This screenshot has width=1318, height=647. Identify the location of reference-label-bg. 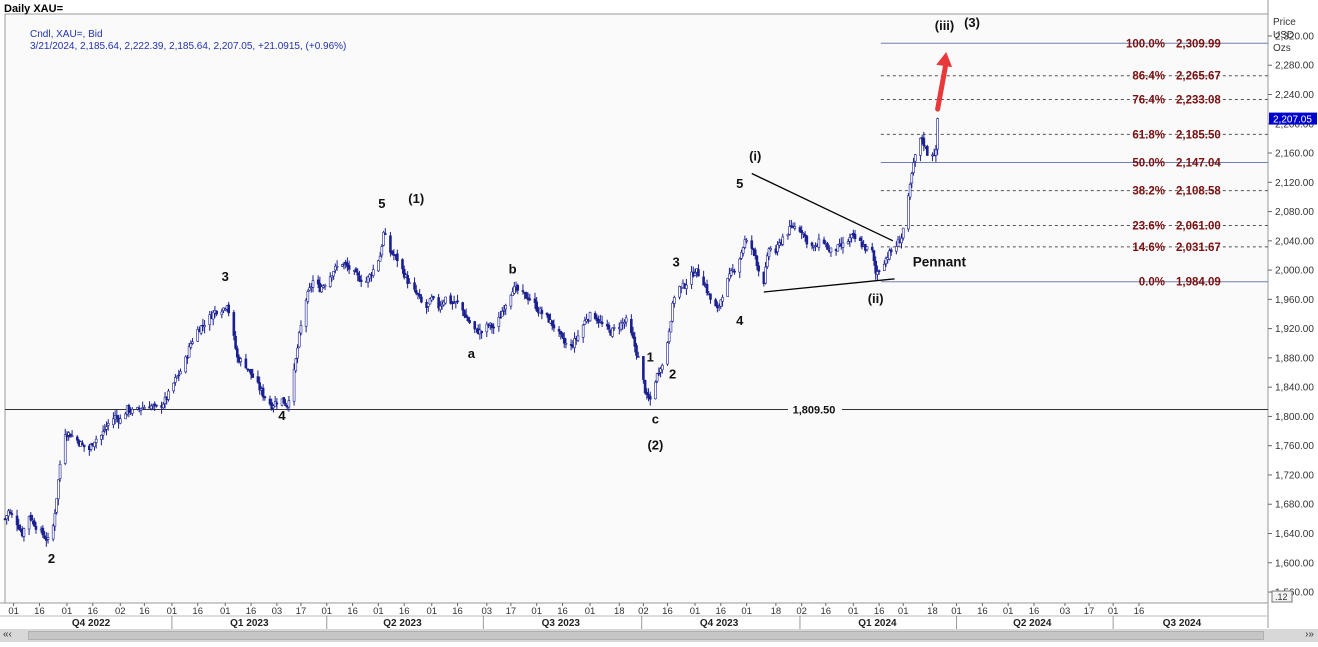
(815, 409).